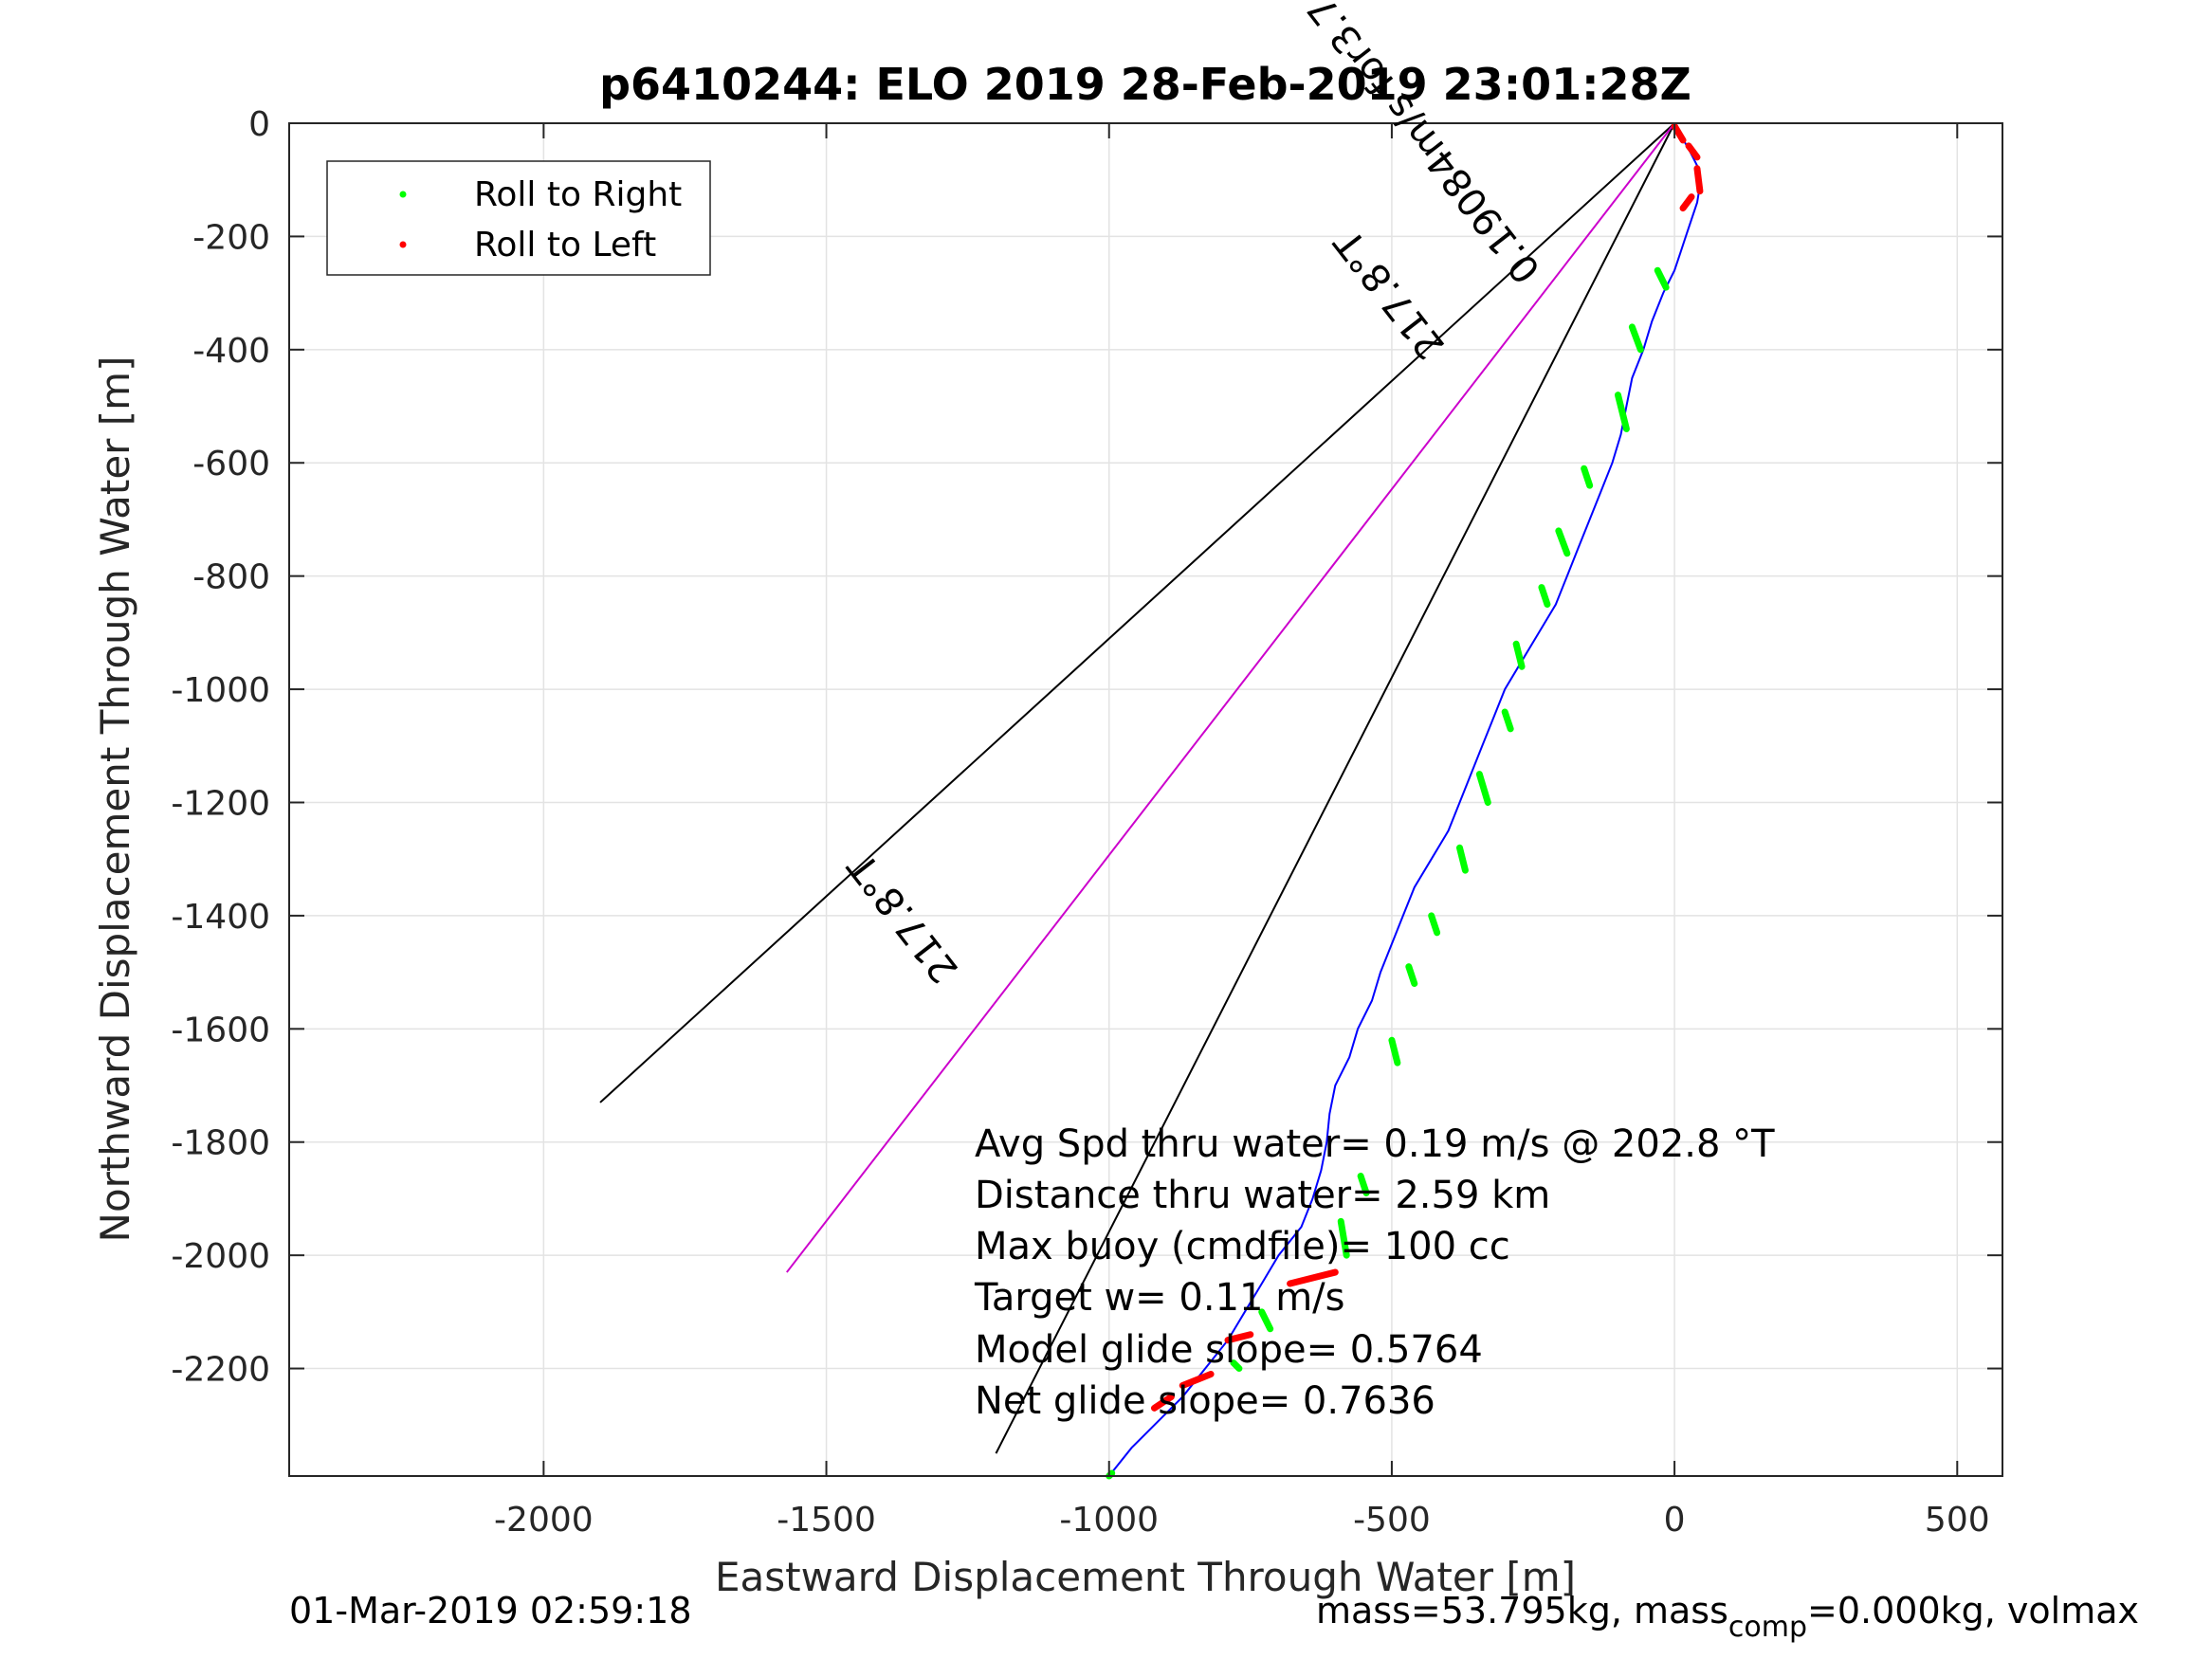 The width and height of the screenshot is (2212, 1659). I want to click on heading-label-lower: 217.8°T, so click(903, 918).